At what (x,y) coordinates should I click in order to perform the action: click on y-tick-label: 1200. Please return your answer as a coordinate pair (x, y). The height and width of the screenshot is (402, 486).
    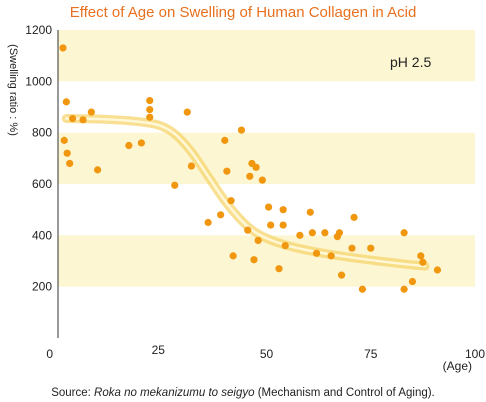
    Looking at the image, I should click on (38, 30).